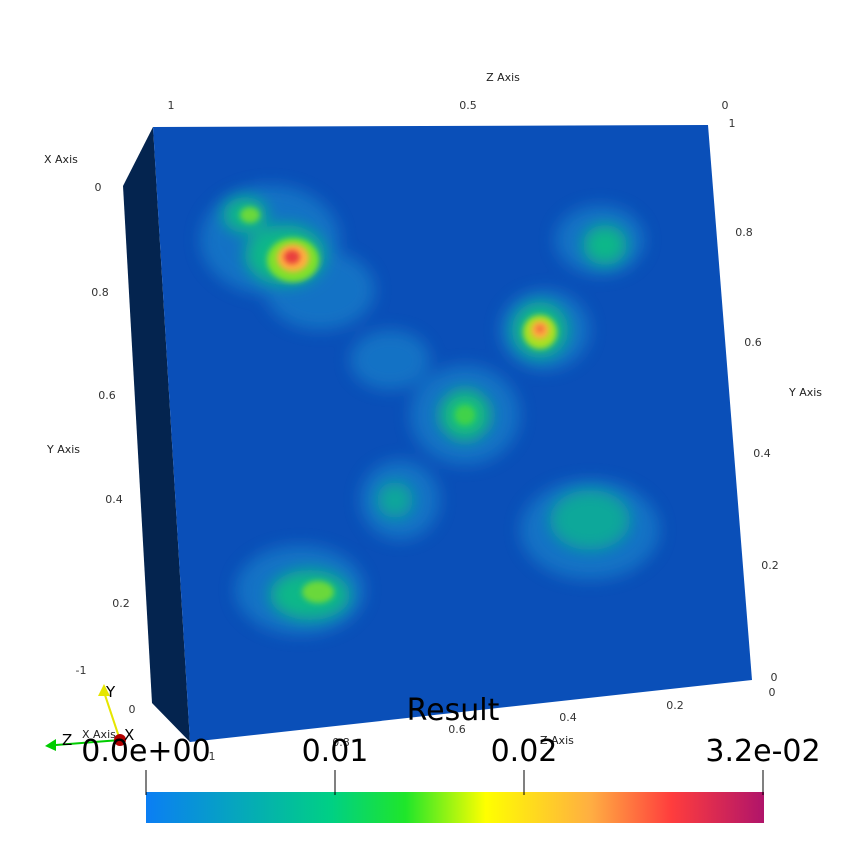  Describe the element at coordinates (753, 342) in the screenshot. I see `y-right-tick: 0.6` at that location.